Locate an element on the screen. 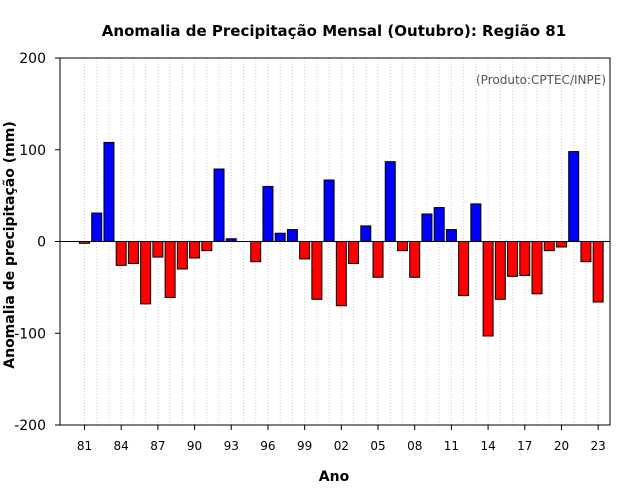 The height and width of the screenshot is (500, 640). bar-2023 is located at coordinates (598, 272).